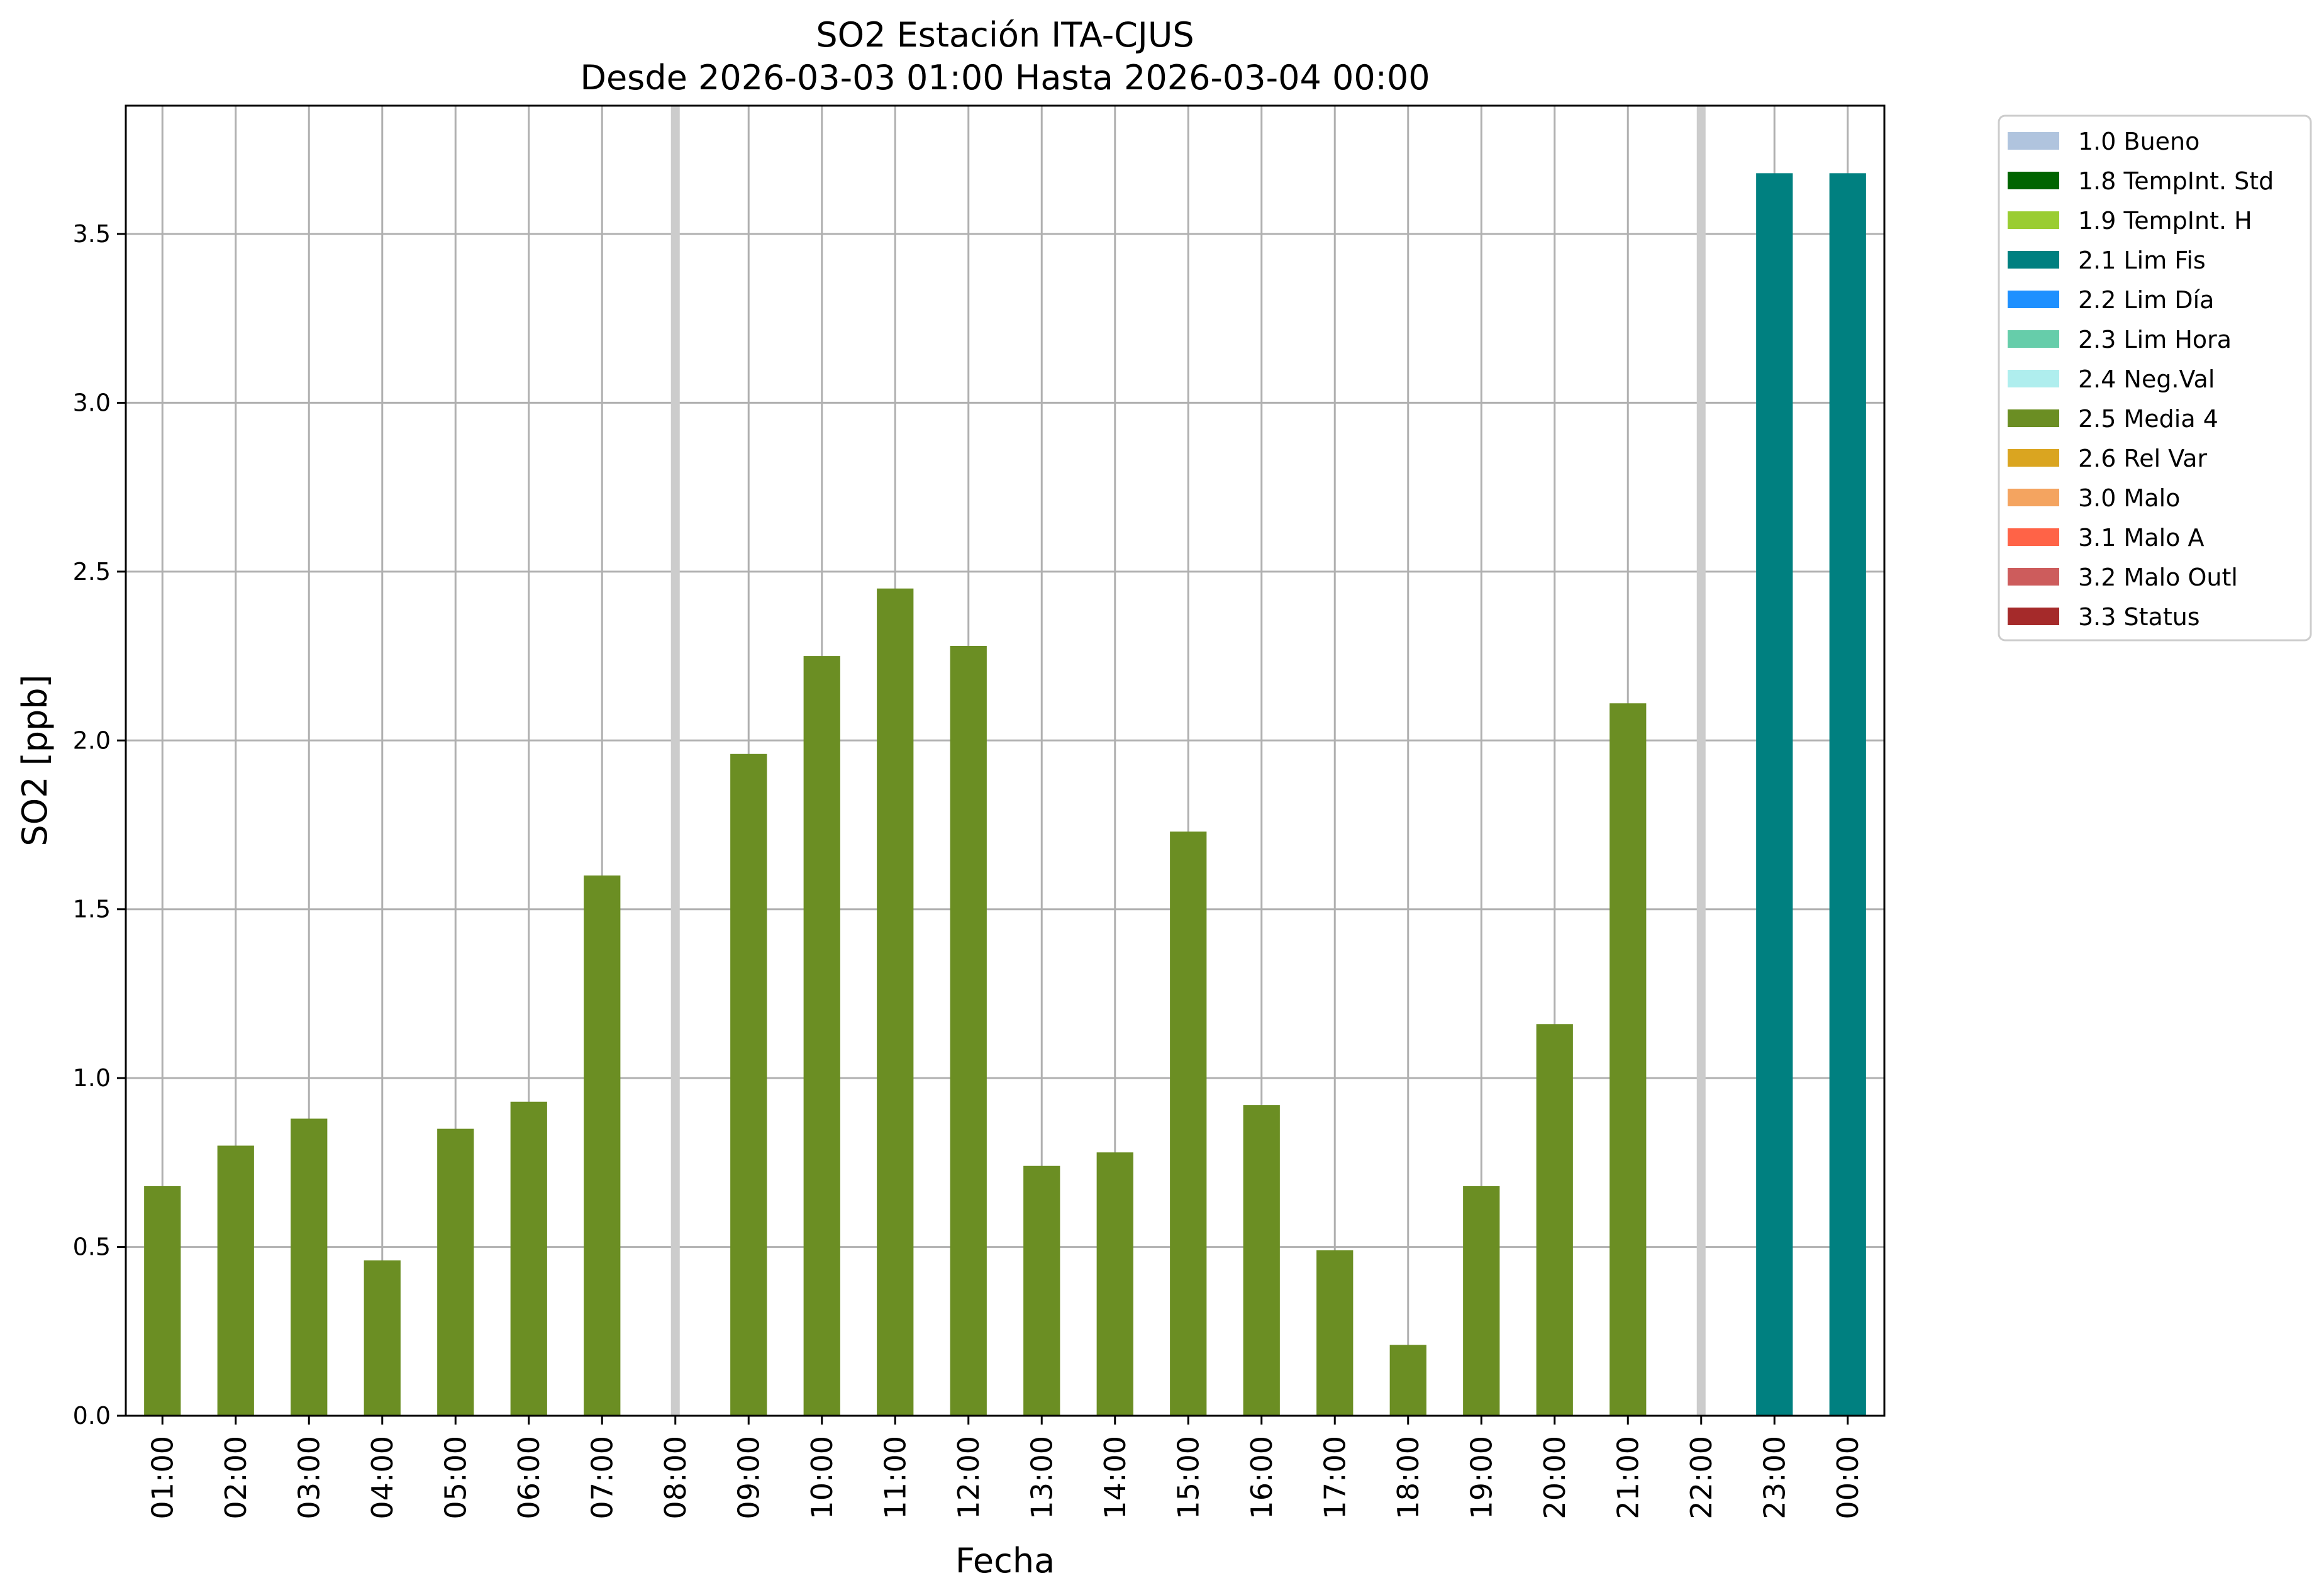 This screenshot has height=1595, width=2324. Describe the element at coordinates (2158, 577) in the screenshot. I see `legend-entry: 3.2 Malo Outl` at that location.